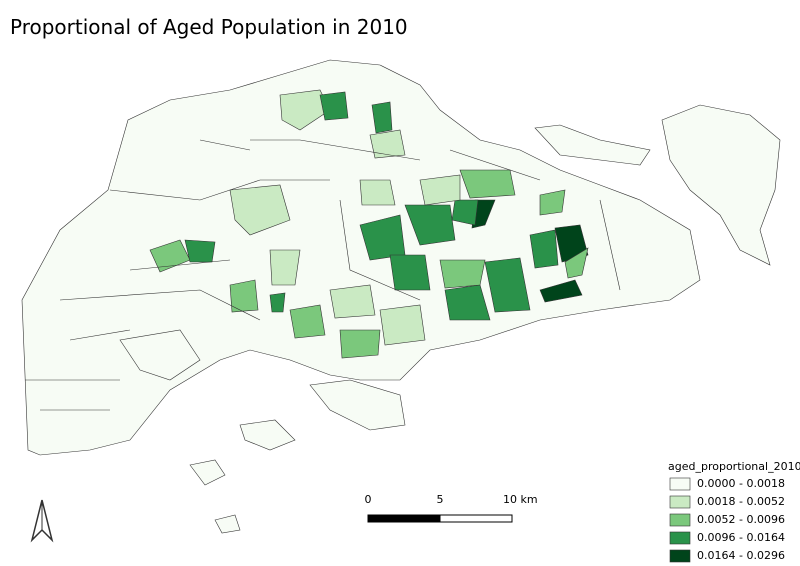 Image resolution: width=800 pixels, height=566 pixels. Describe the element at coordinates (734, 466) in the screenshot. I see `legend-title: aged_proportional_2010` at that location.